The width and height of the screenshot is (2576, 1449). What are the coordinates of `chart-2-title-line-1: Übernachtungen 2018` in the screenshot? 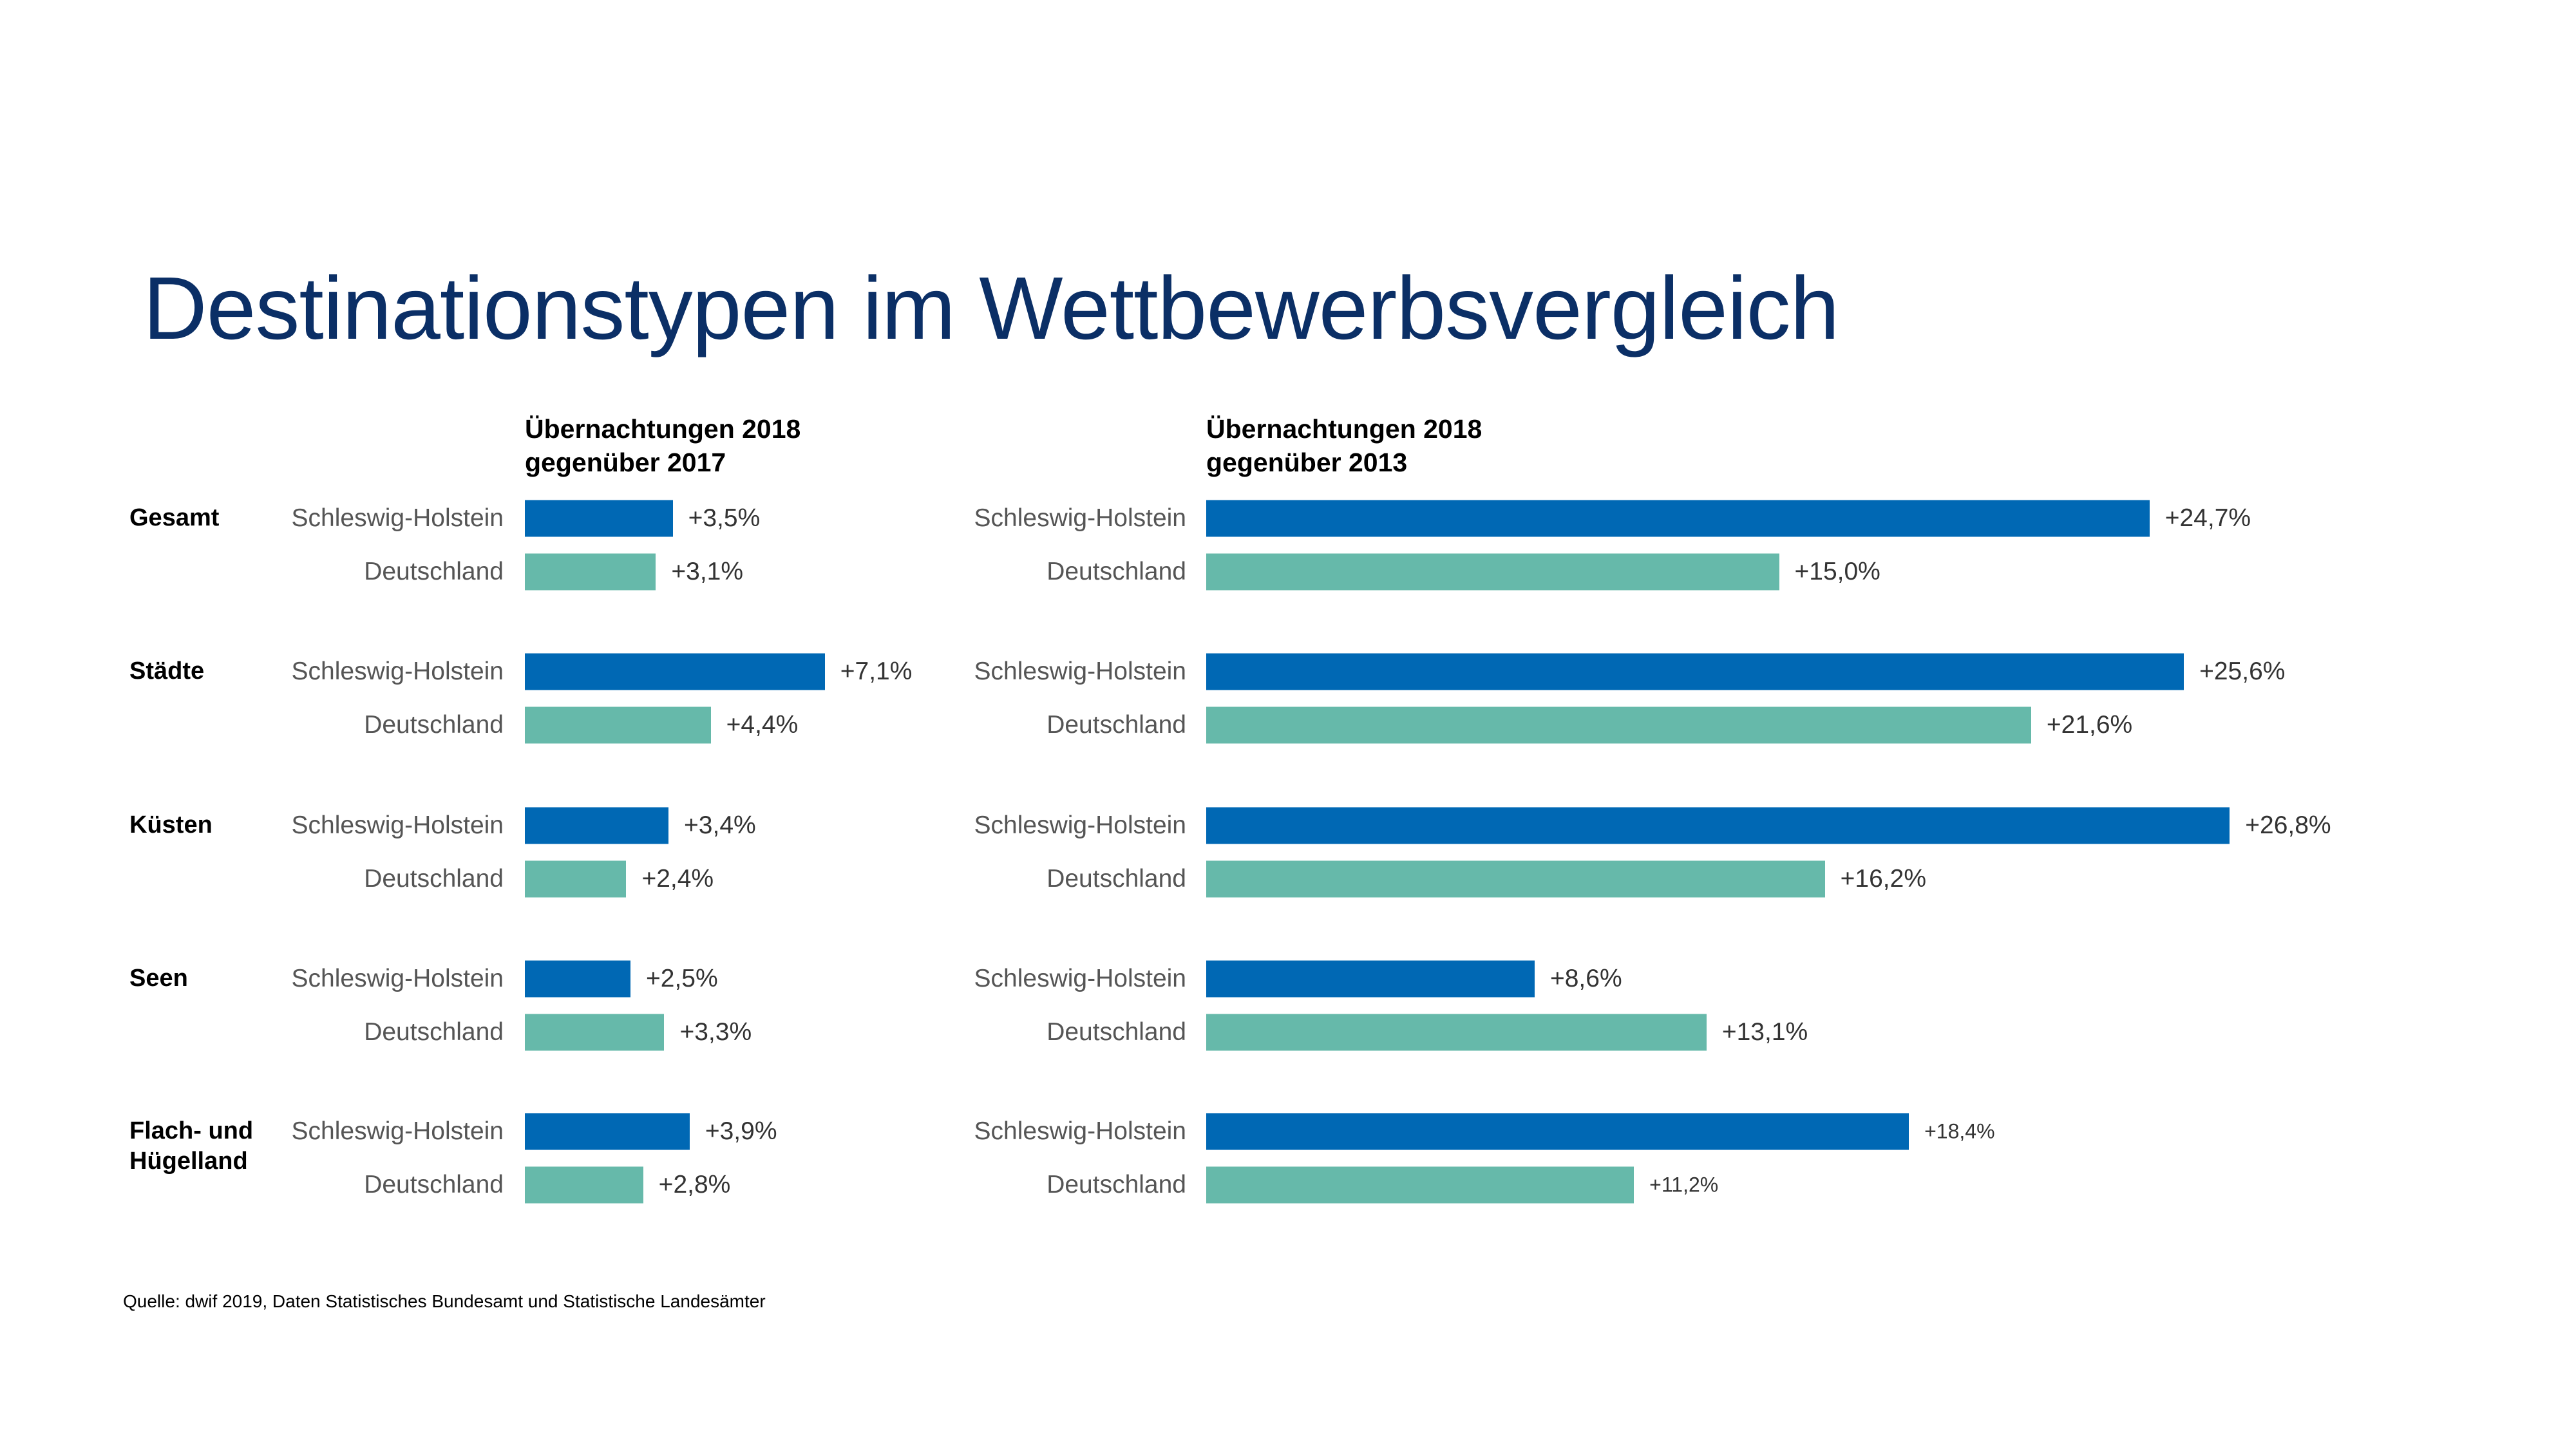 It's located at (1344, 429).